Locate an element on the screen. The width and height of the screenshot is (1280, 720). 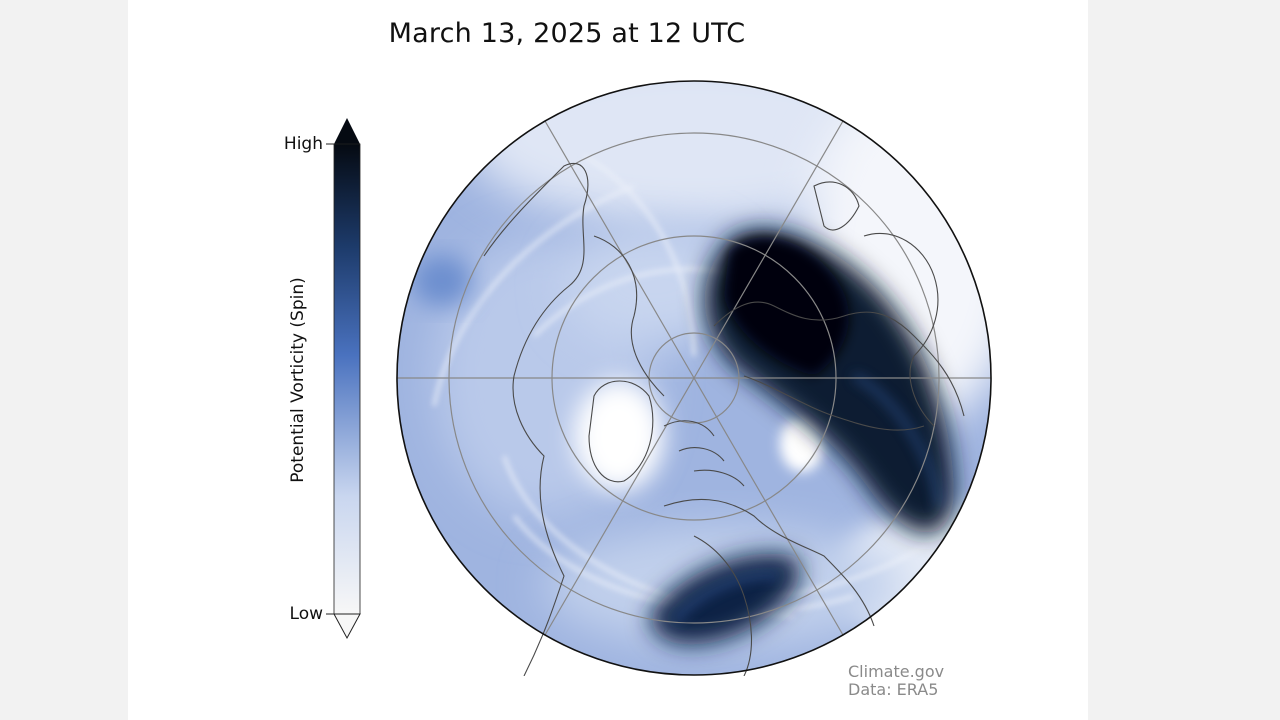
colorbar-low-label: Low is located at coordinates (306, 614).